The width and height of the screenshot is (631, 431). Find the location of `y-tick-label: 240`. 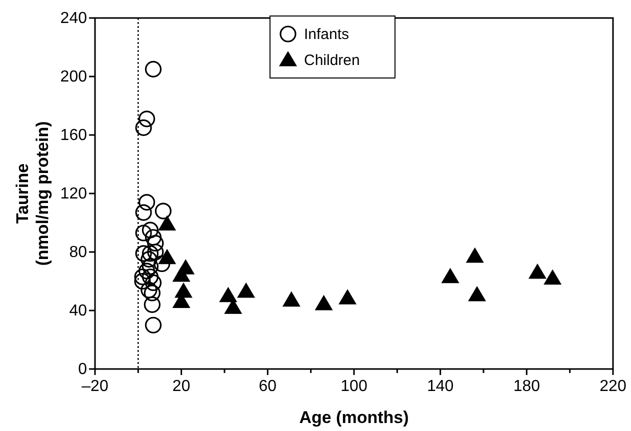

y-tick-label: 240 is located at coordinates (74, 18).